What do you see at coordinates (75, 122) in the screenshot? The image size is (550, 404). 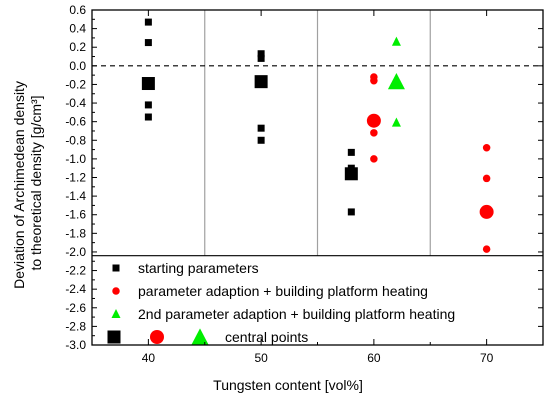 I see `y-tick-label-7: -0.6` at bounding box center [75, 122].